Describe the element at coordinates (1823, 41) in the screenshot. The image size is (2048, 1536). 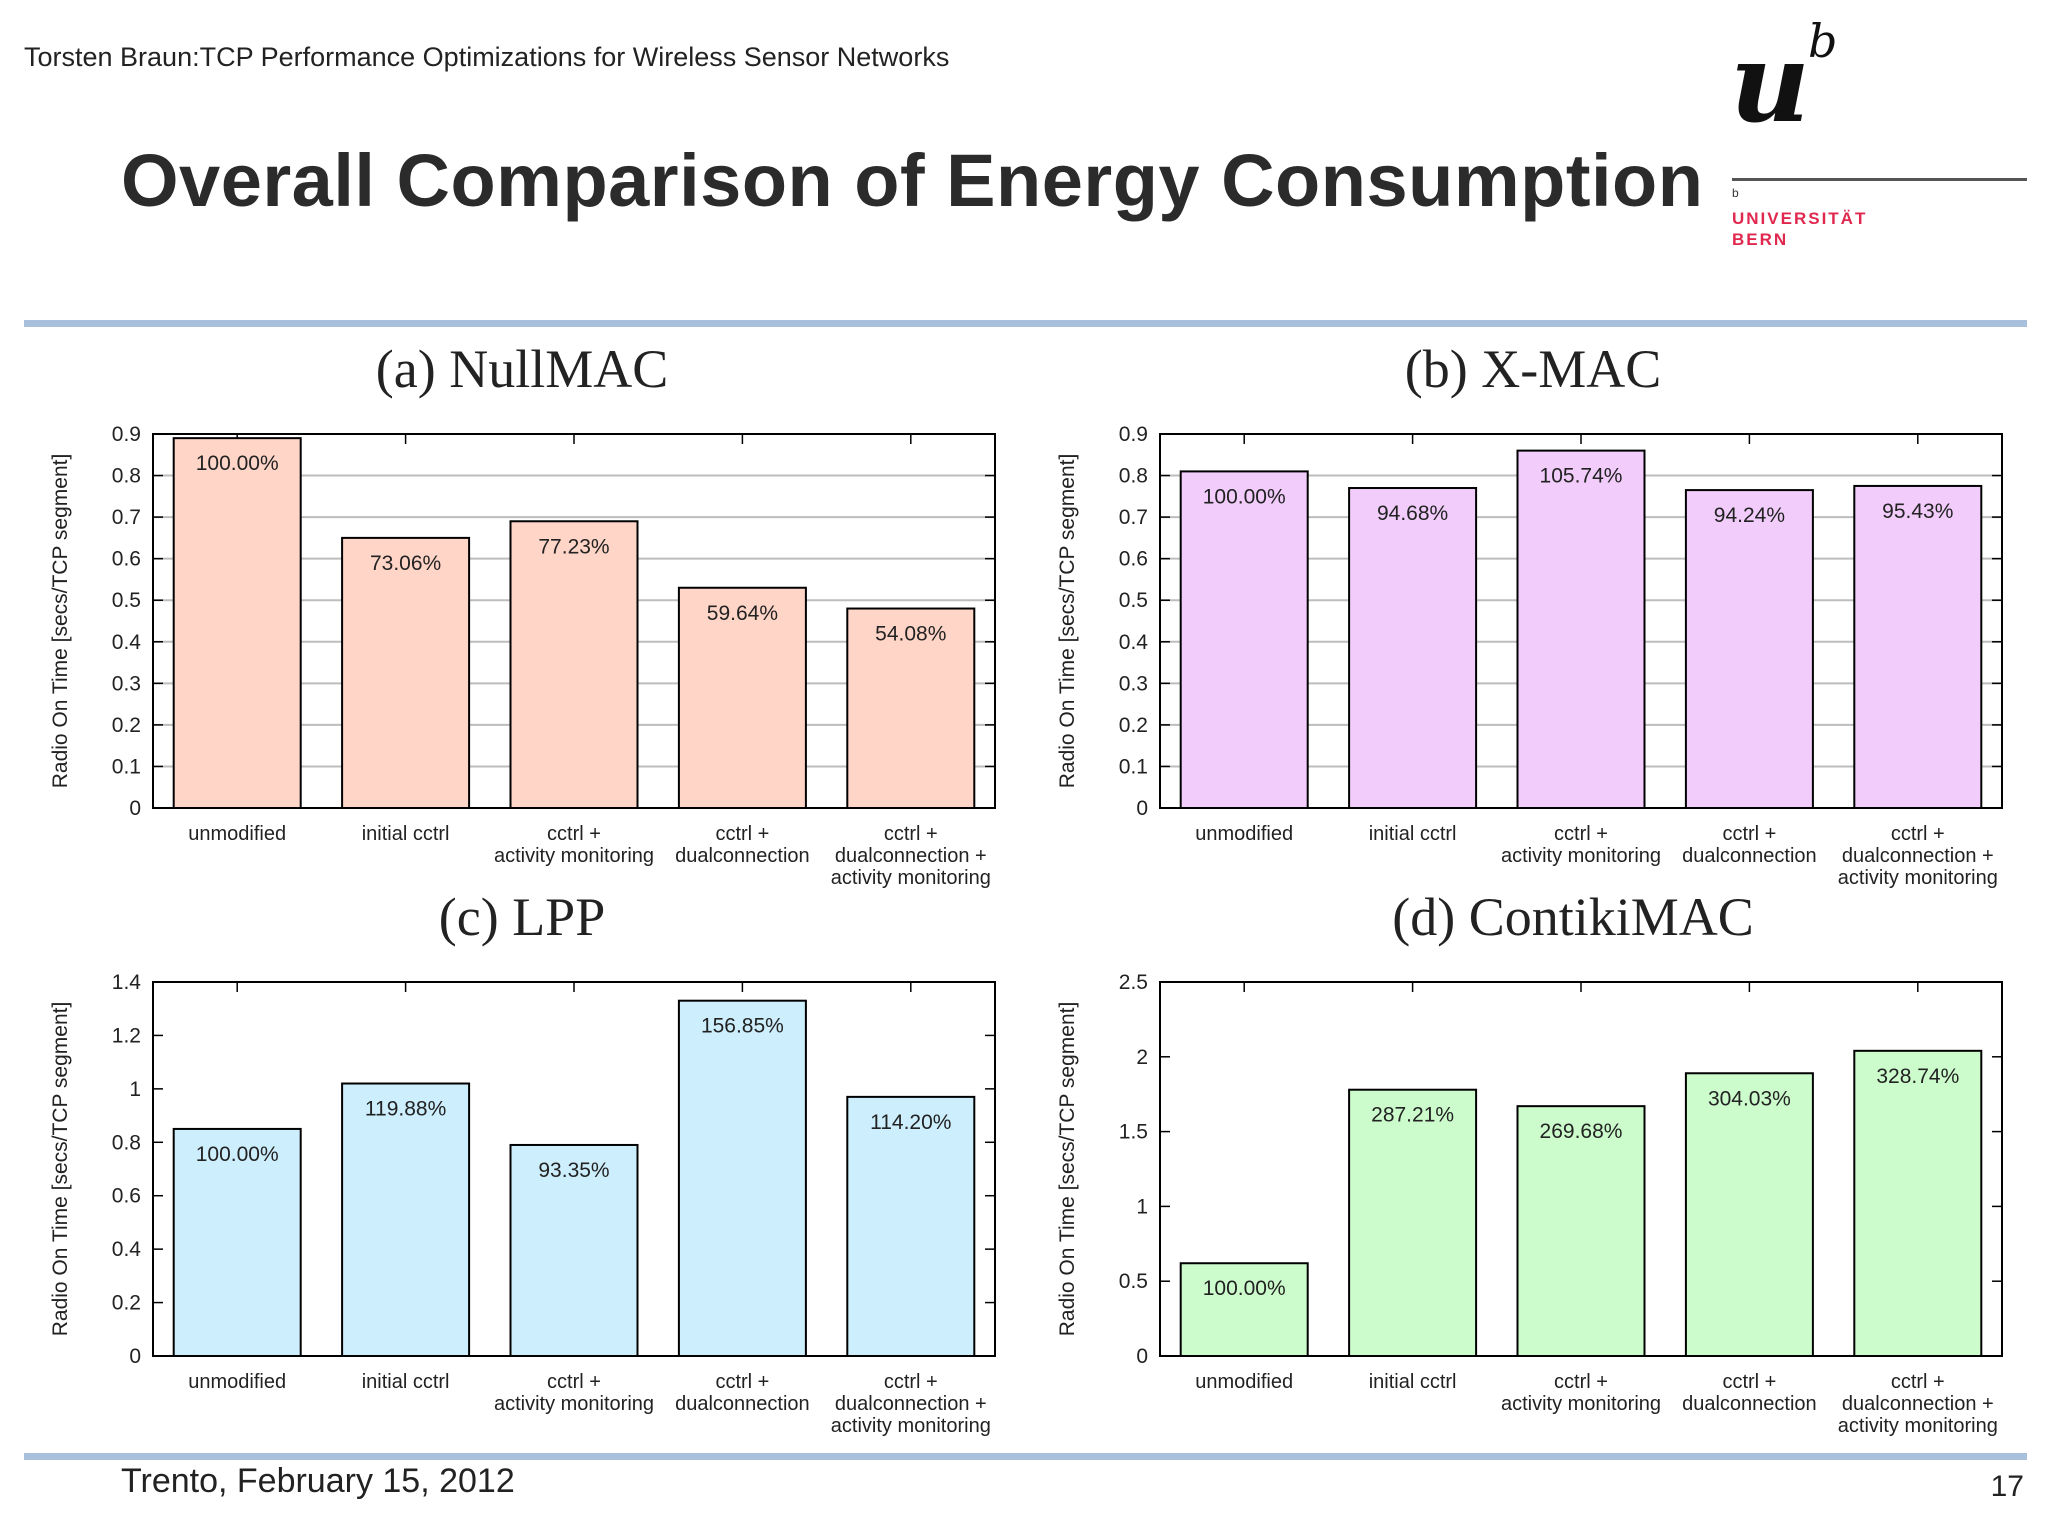
I see `logo-superscript: b` at that location.